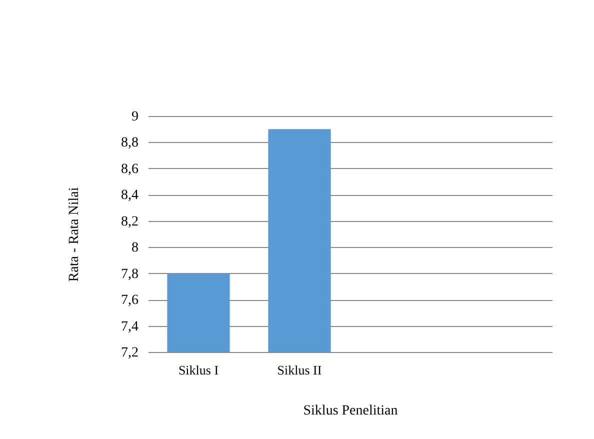  What do you see at coordinates (129, 143) in the screenshot?
I see `y-tick-label: 8,8` at bounding box center [129, 143].